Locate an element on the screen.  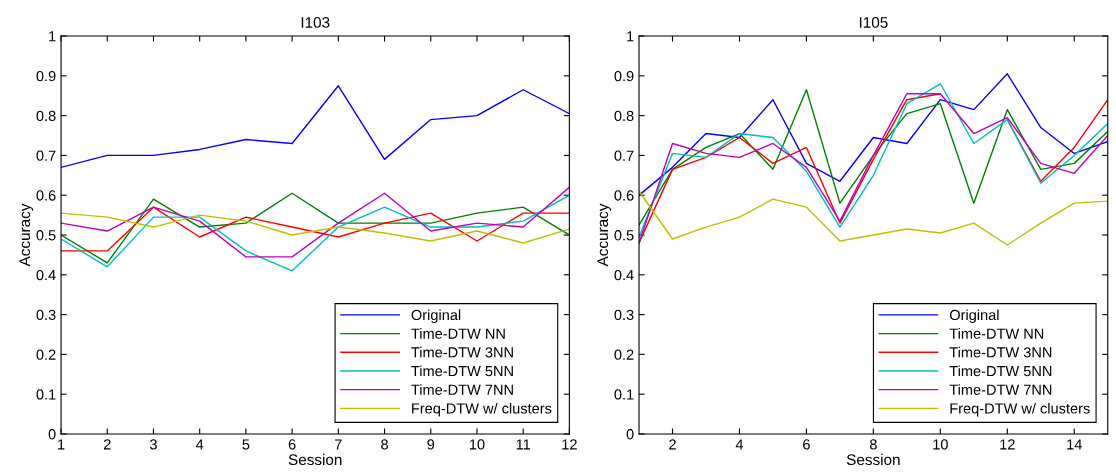
chart-title: I105 is located at coordinates (873, 22).